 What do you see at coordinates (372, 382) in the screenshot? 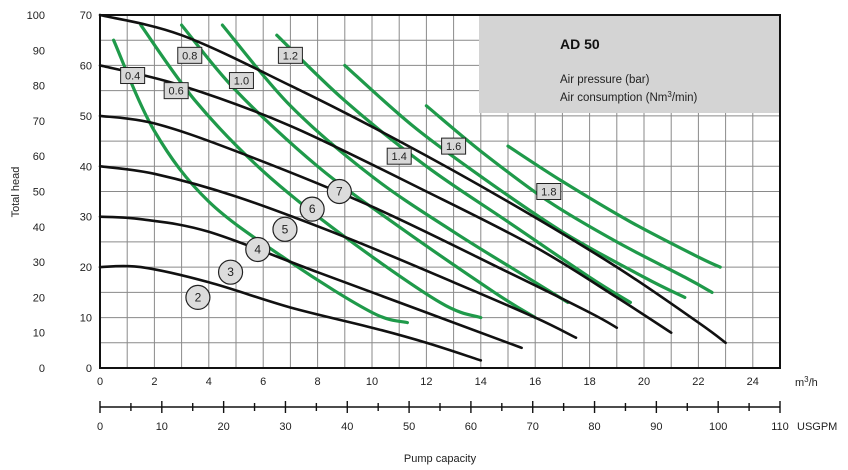
I see `x-tick-label: 10` at bounding box center [372, 382].